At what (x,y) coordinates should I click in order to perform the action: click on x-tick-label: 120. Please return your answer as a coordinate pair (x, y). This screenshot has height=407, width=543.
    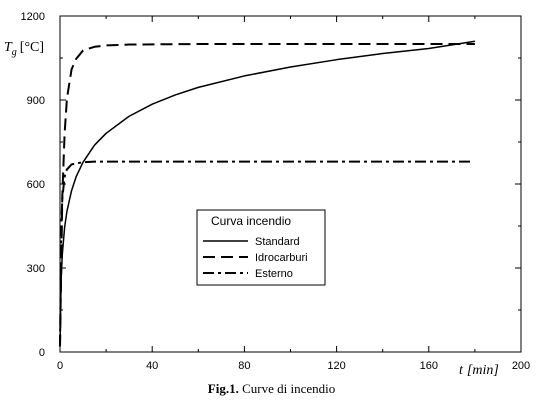
    Looking at the image, I should click on (336, 366).